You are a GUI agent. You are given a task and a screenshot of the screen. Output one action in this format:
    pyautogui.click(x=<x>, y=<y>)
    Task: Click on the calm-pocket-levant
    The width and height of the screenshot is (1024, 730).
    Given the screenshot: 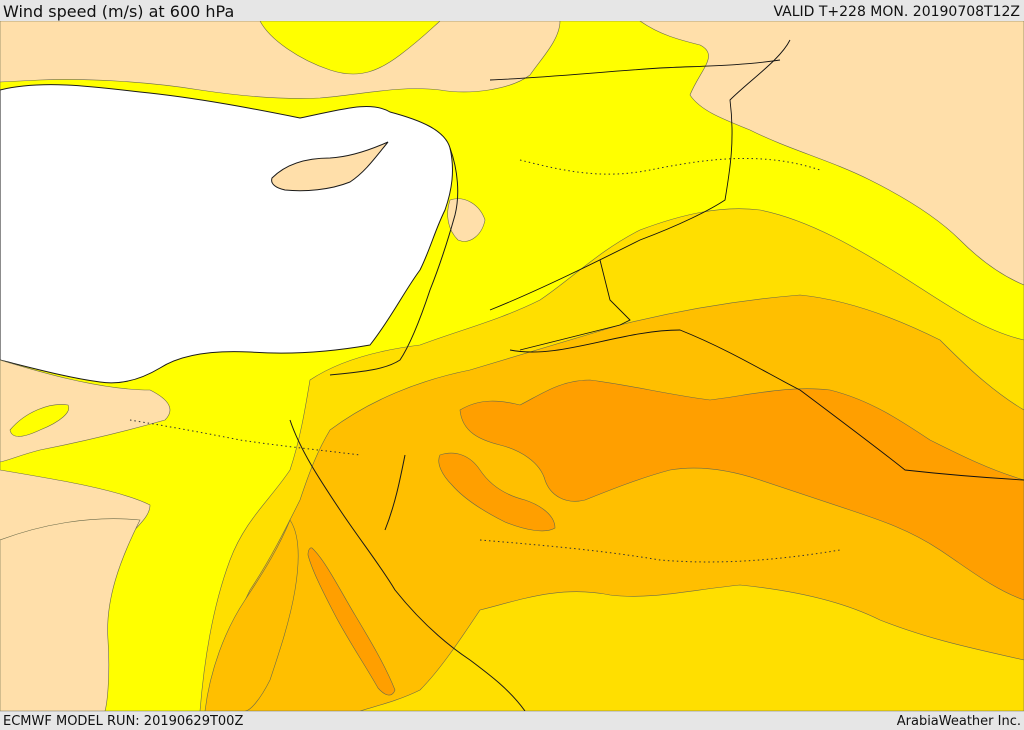 What is the action you would take?
    pyautogui.click(x=466, y=220)
    